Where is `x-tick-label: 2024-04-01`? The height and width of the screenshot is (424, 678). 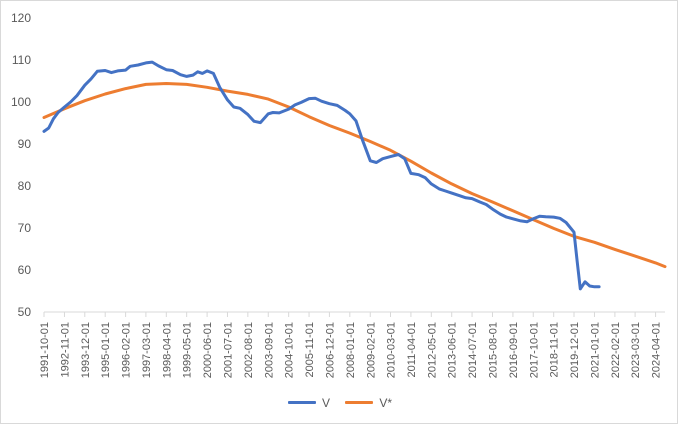
x-tick-label: 2024-04-01 is located at coordinates (657, 350).